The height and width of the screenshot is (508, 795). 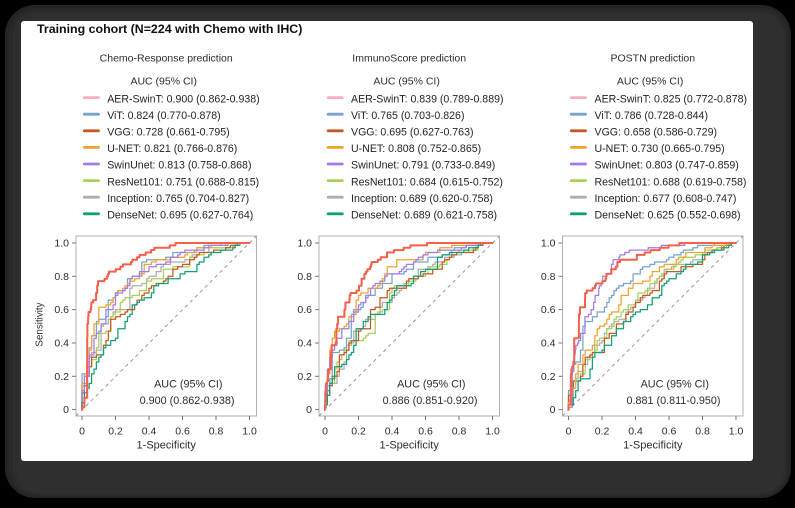 I want to click on svg-text: AER-SwinT: 0.900 (0.862-0.938), so click(x=183, y=99).